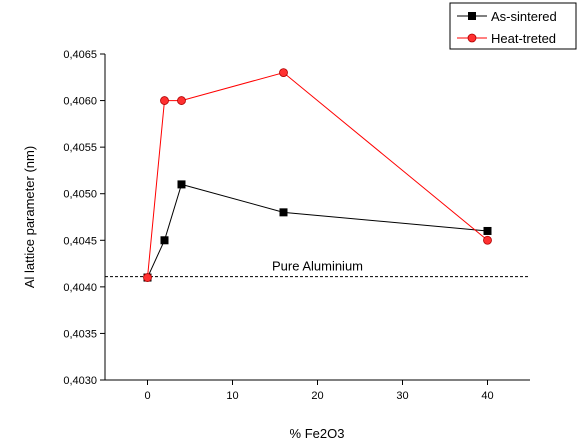 The width and height of the screenshot is (579, 443). I want to click on legend-label-heat-treted: Heat-treted, so click(523, 38).